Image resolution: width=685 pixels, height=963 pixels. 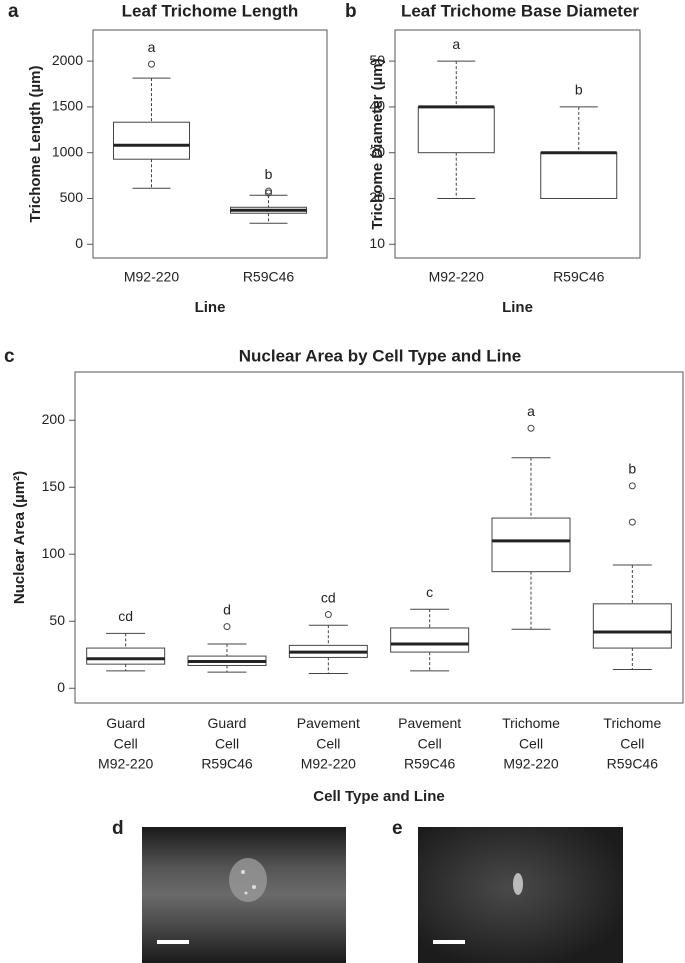 What do you see at coordinates (377, 151) in the screenshot?
I see `y-tick-label: 30` at bounding box center [377, 151].